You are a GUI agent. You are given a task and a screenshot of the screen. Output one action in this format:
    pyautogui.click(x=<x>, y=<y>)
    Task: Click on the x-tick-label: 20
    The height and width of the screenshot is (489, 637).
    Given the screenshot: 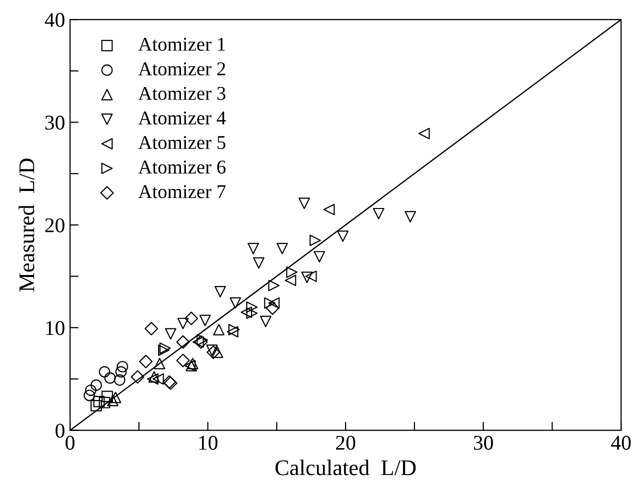 What is the action you would take?
    pyautogui.click(x=346, y=443)
    